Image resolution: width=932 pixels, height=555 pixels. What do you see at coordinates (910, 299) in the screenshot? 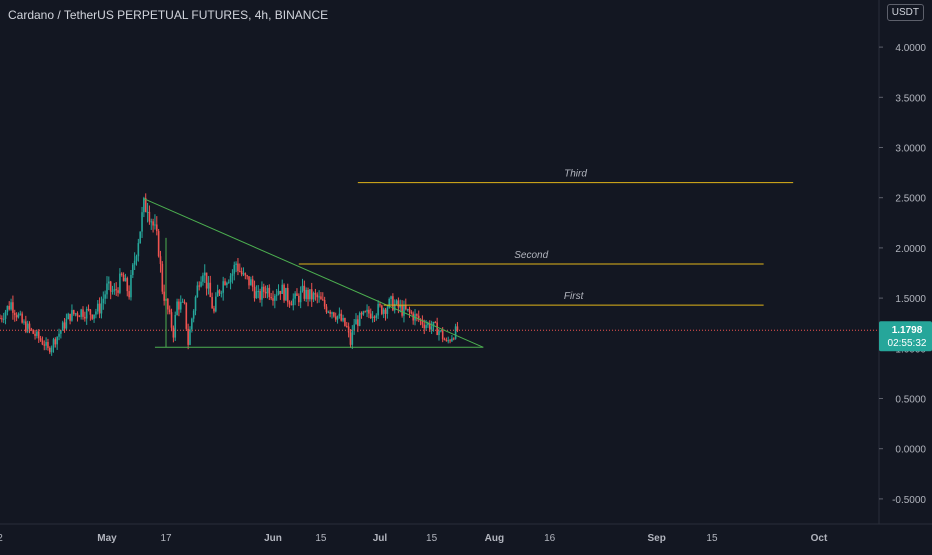
I see `y-tick-label: 1.5000` at bounding box center [910, 299].